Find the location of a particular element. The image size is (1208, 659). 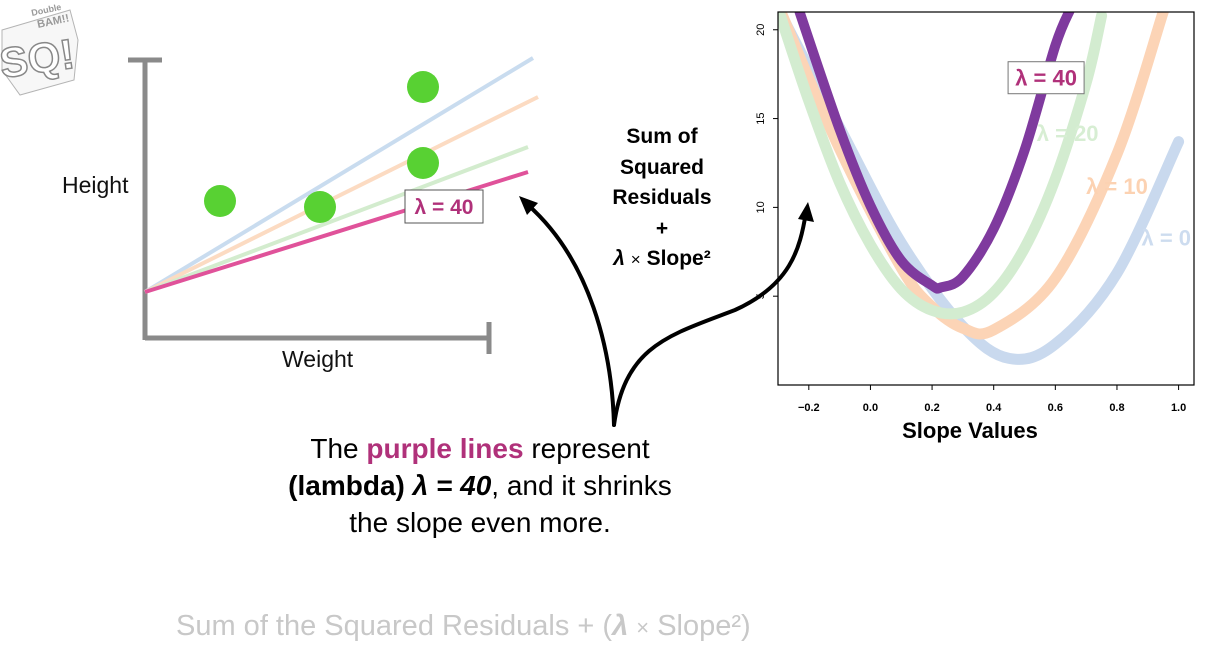

y-tick-label: 20 is located at coordinates (761, 30).